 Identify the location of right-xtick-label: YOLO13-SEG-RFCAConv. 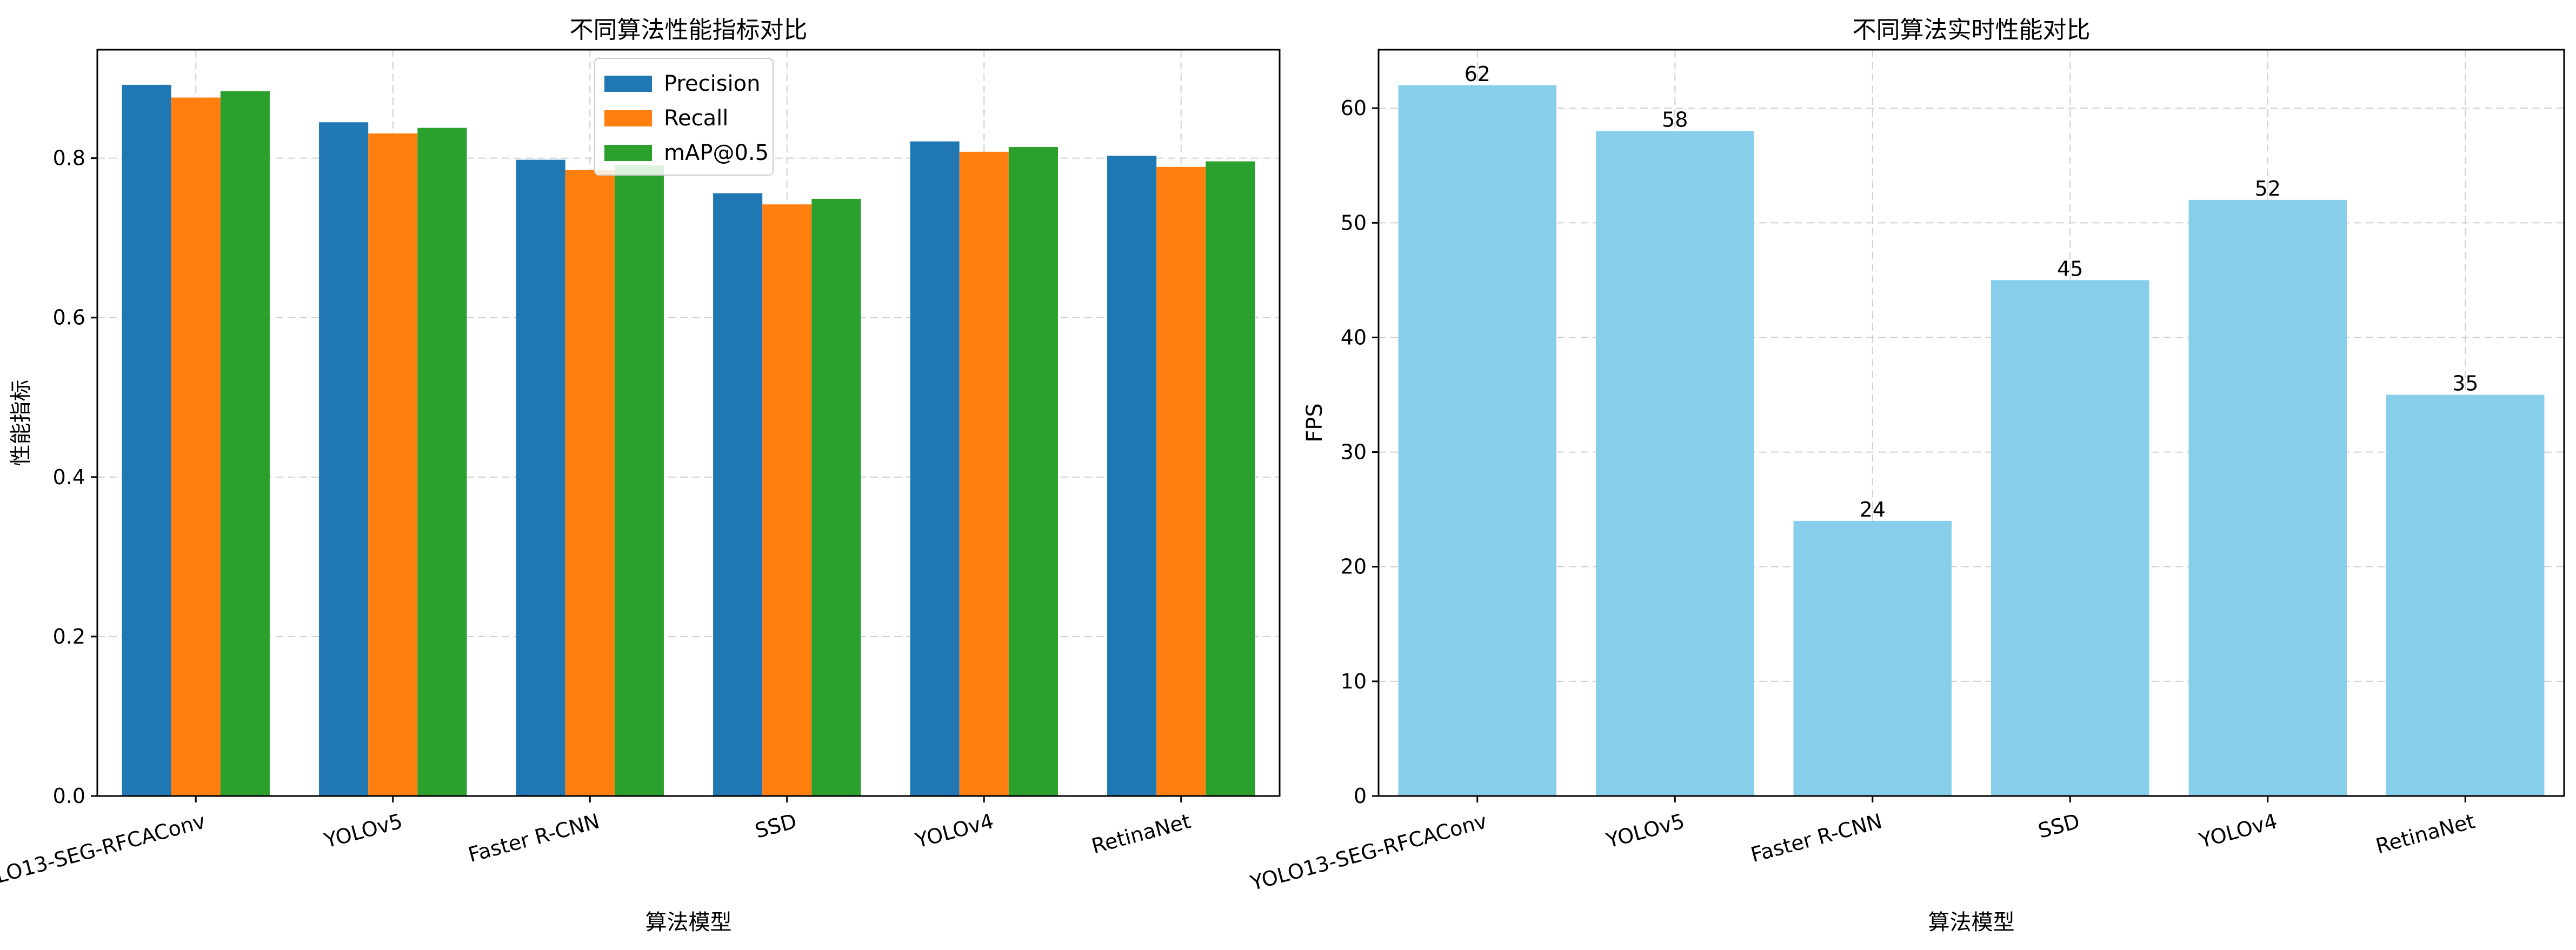
(1368, 852).